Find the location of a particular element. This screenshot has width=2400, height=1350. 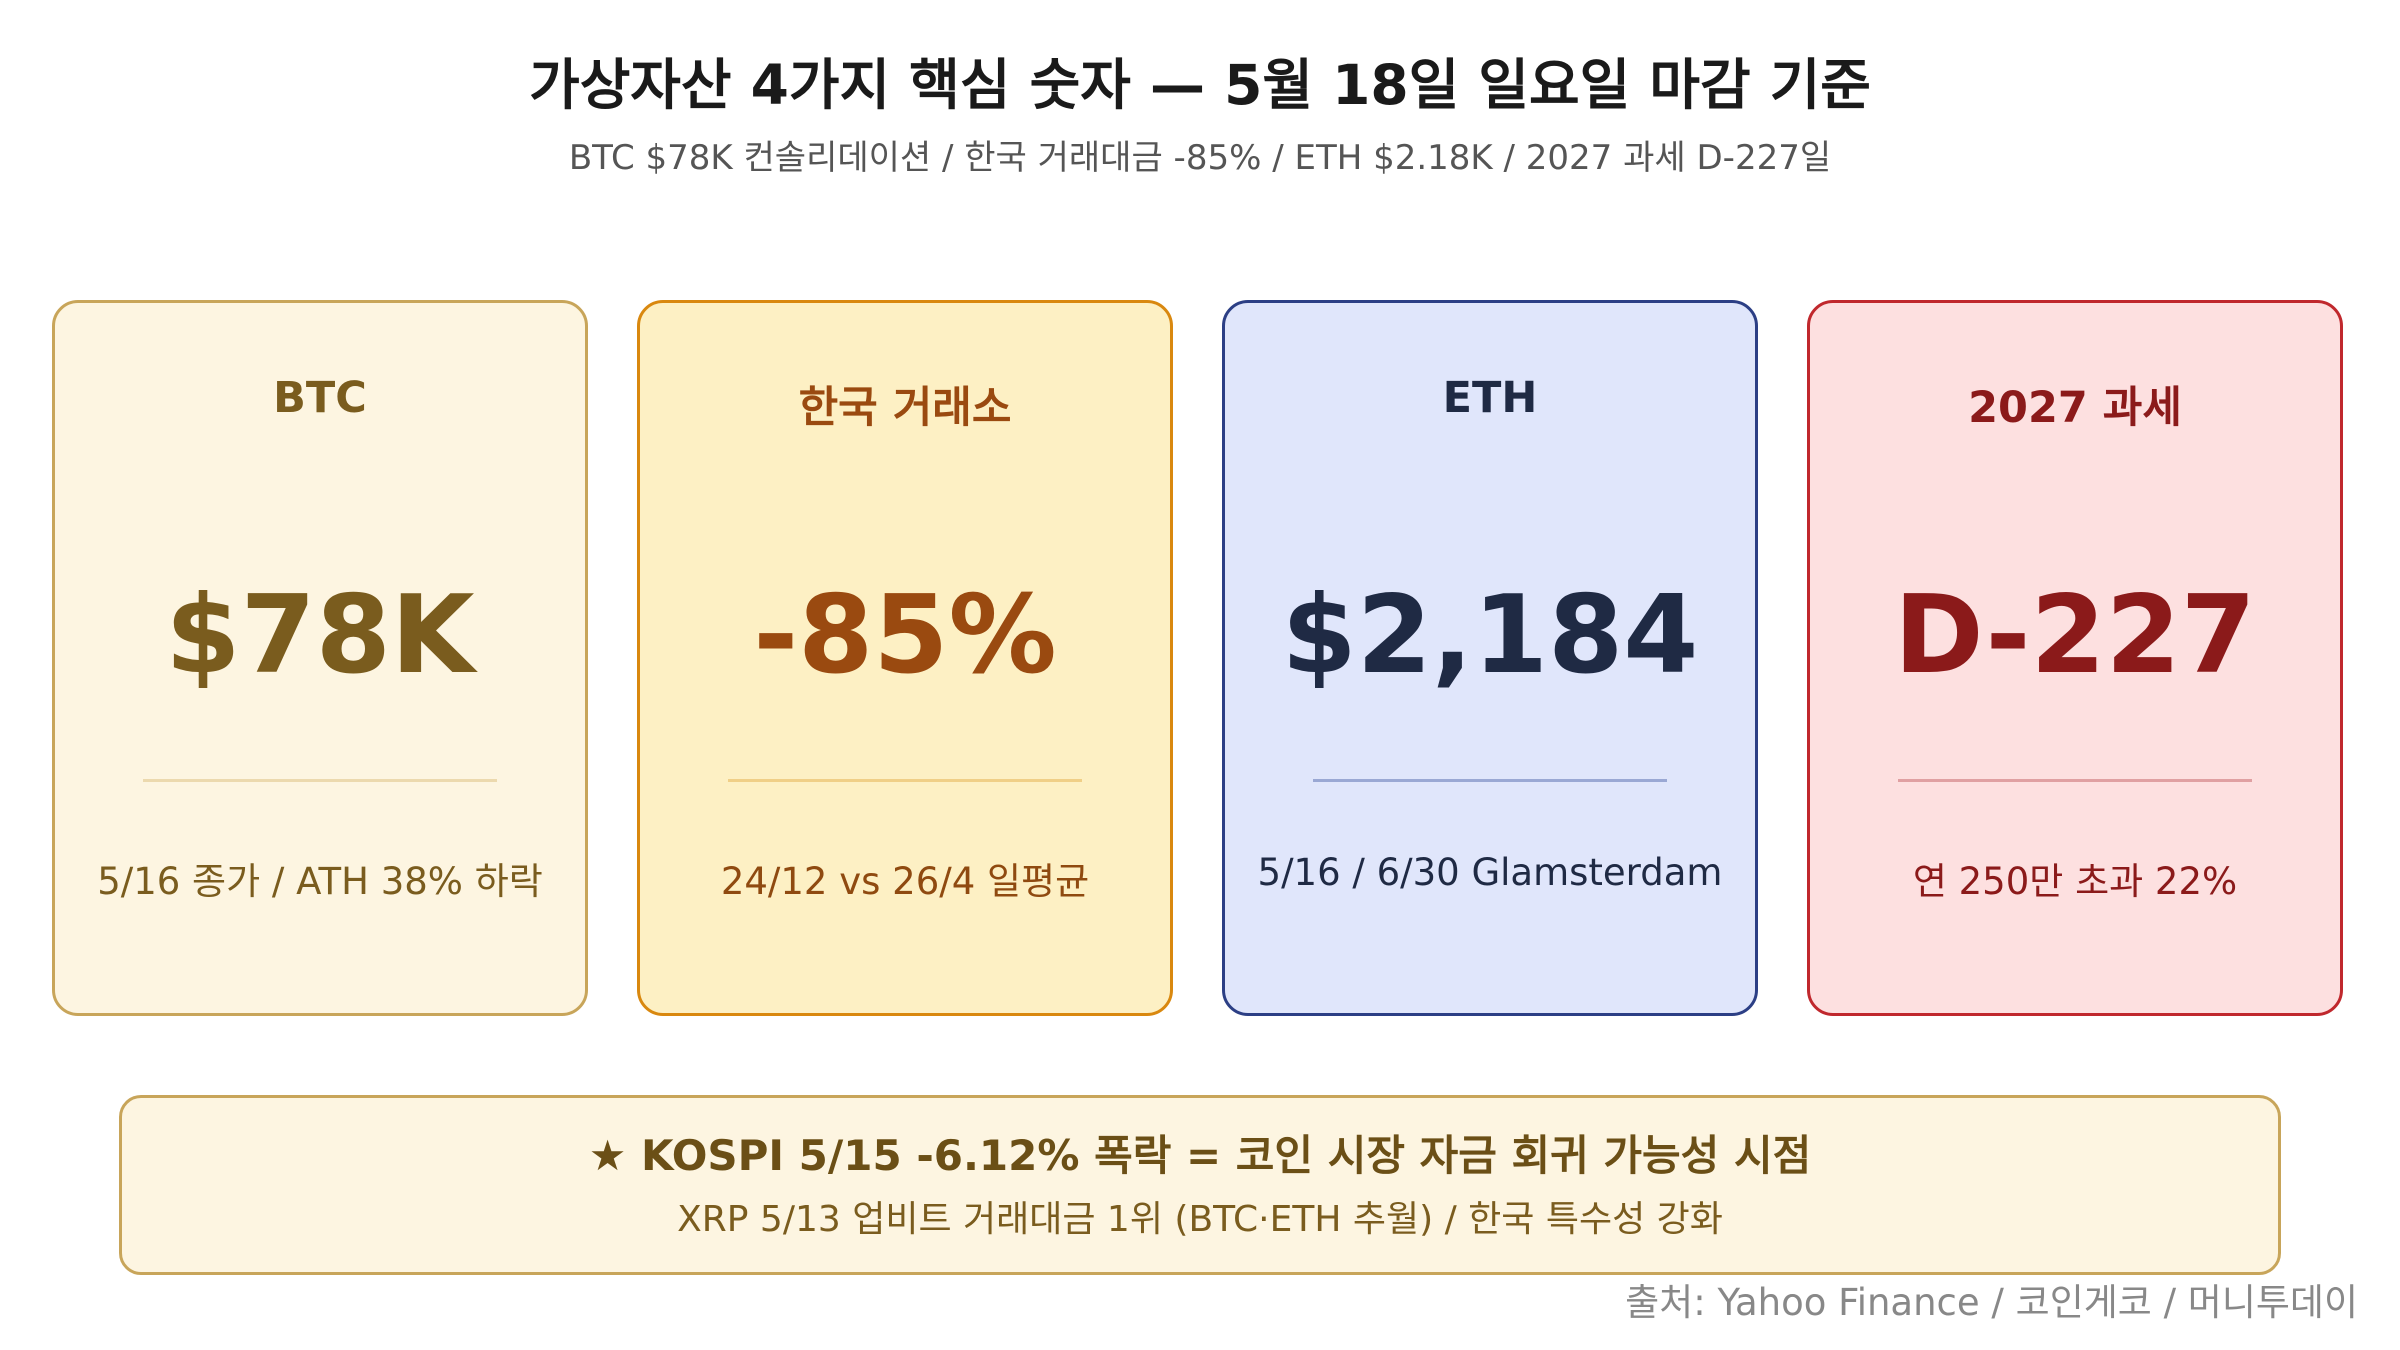

metric-card: 한국 거래소 -85% 24/12 vs 26/4 일평균 is located at coordinates (905, 658).